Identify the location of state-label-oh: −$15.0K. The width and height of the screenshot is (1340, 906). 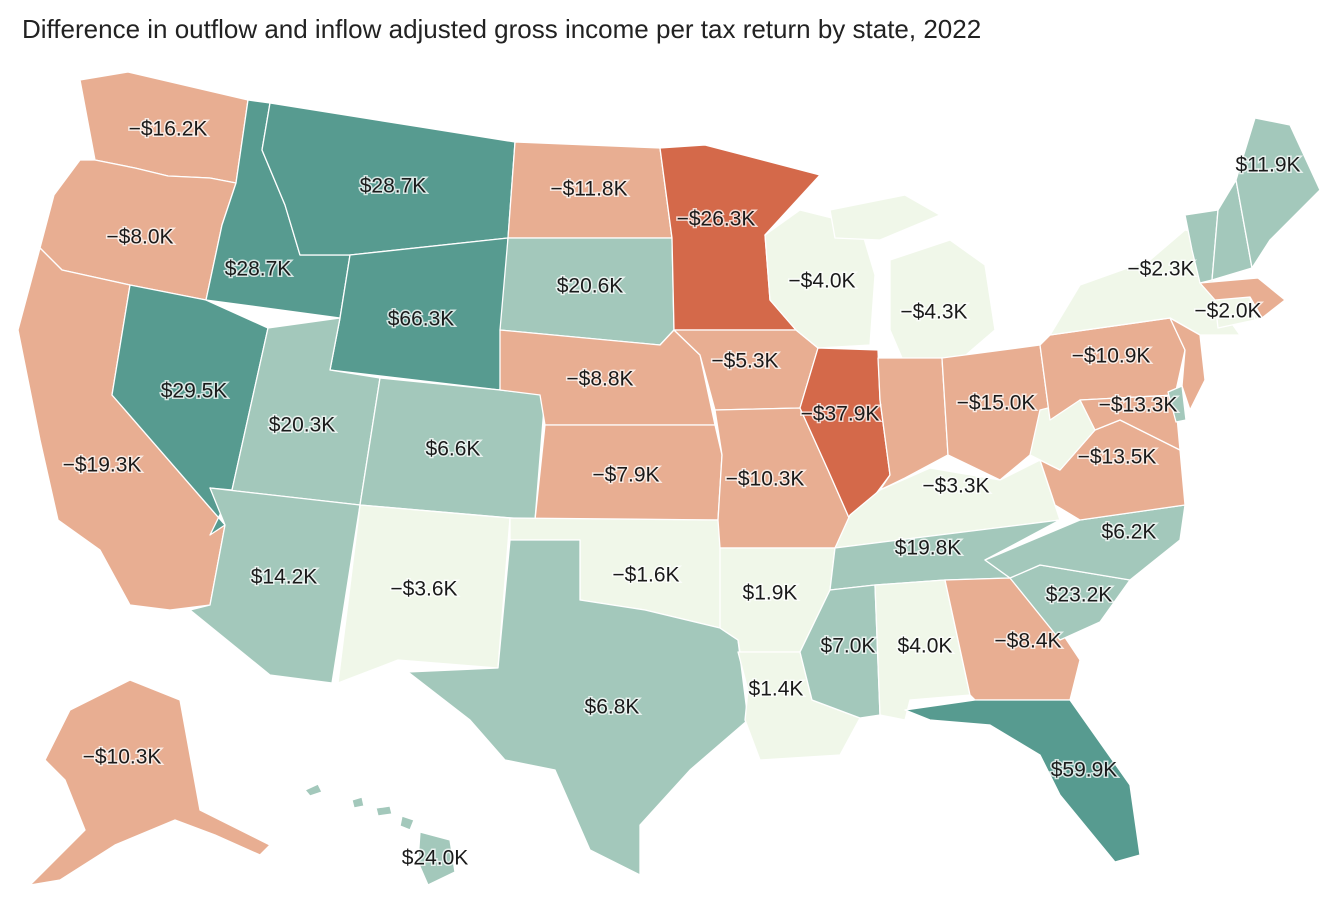
(996, 403).